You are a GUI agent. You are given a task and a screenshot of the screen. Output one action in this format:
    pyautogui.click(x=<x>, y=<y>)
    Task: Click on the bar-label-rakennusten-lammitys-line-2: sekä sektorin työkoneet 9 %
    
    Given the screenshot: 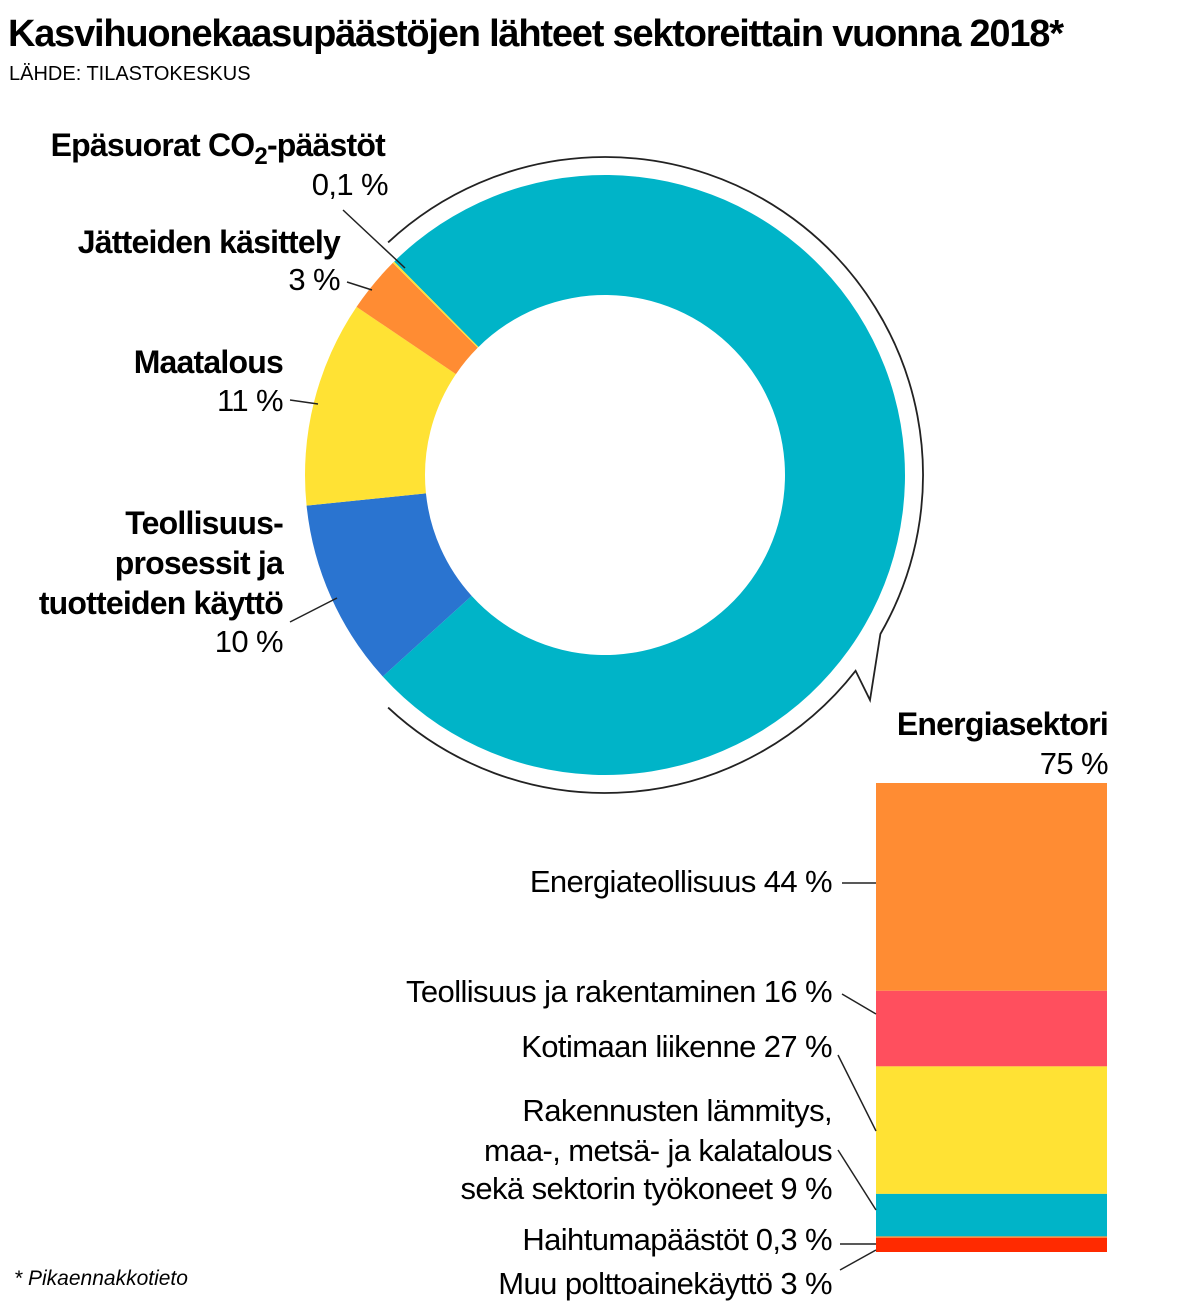 What is the action you would take?
    pyautogui.click(x=646, y=1188)
    